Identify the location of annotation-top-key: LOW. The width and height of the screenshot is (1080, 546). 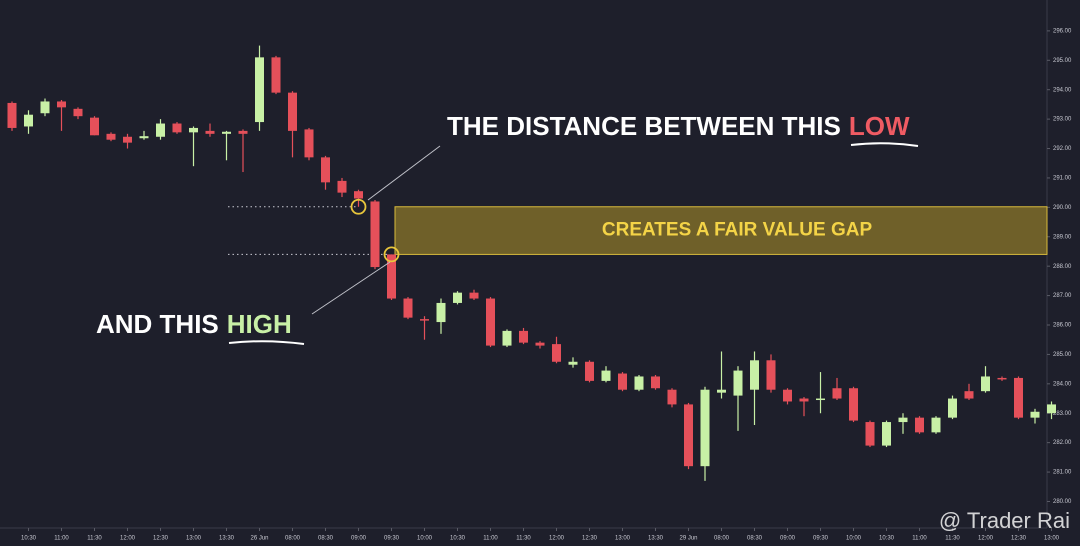
(879, 126).